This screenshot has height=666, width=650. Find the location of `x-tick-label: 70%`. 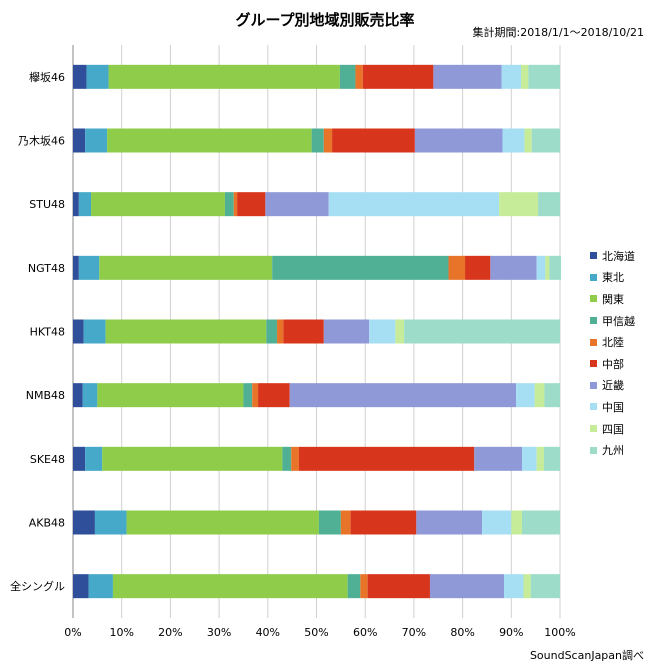

x-tick-label: 70% is located at coordinates (414, 632).